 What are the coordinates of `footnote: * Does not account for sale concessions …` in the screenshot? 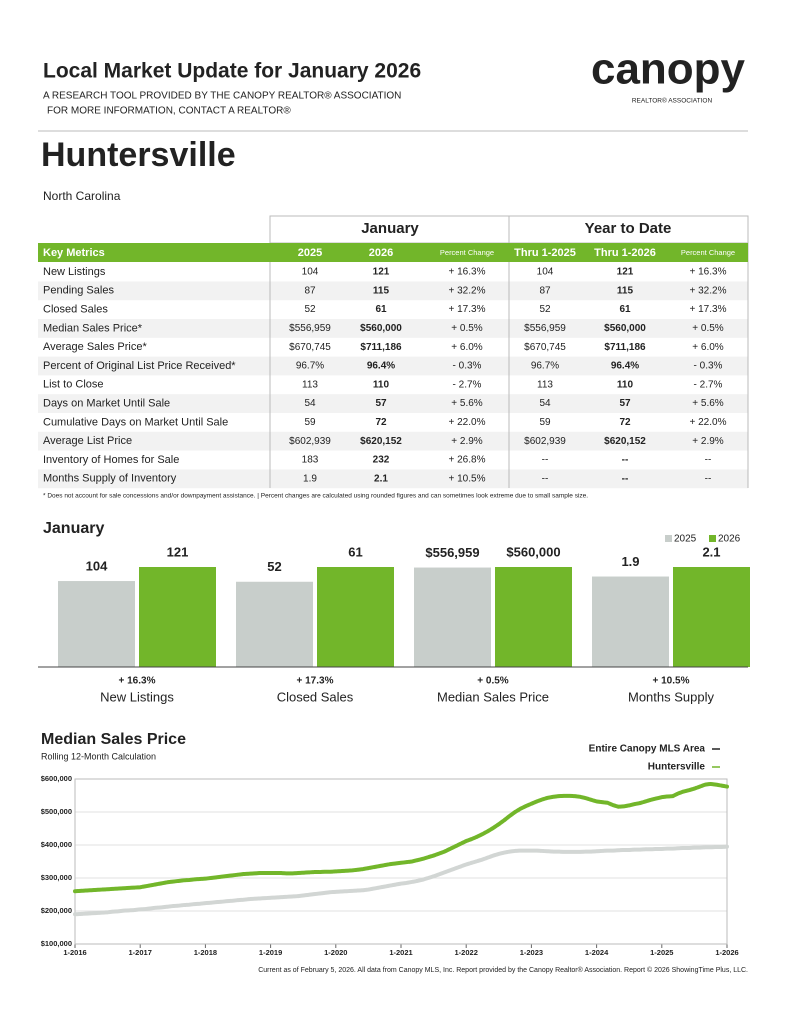 It's located at (315, 496).